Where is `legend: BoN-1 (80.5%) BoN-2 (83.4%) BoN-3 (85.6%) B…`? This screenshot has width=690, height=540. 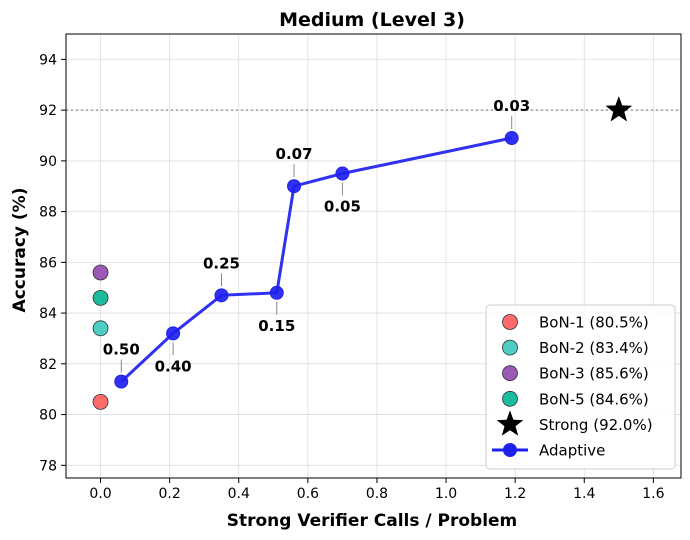 legend: BoN-1 (80.5%) BoN-2 (83.4%) BoN-3 (85.6%) B… is located at coordinates (580, 387).